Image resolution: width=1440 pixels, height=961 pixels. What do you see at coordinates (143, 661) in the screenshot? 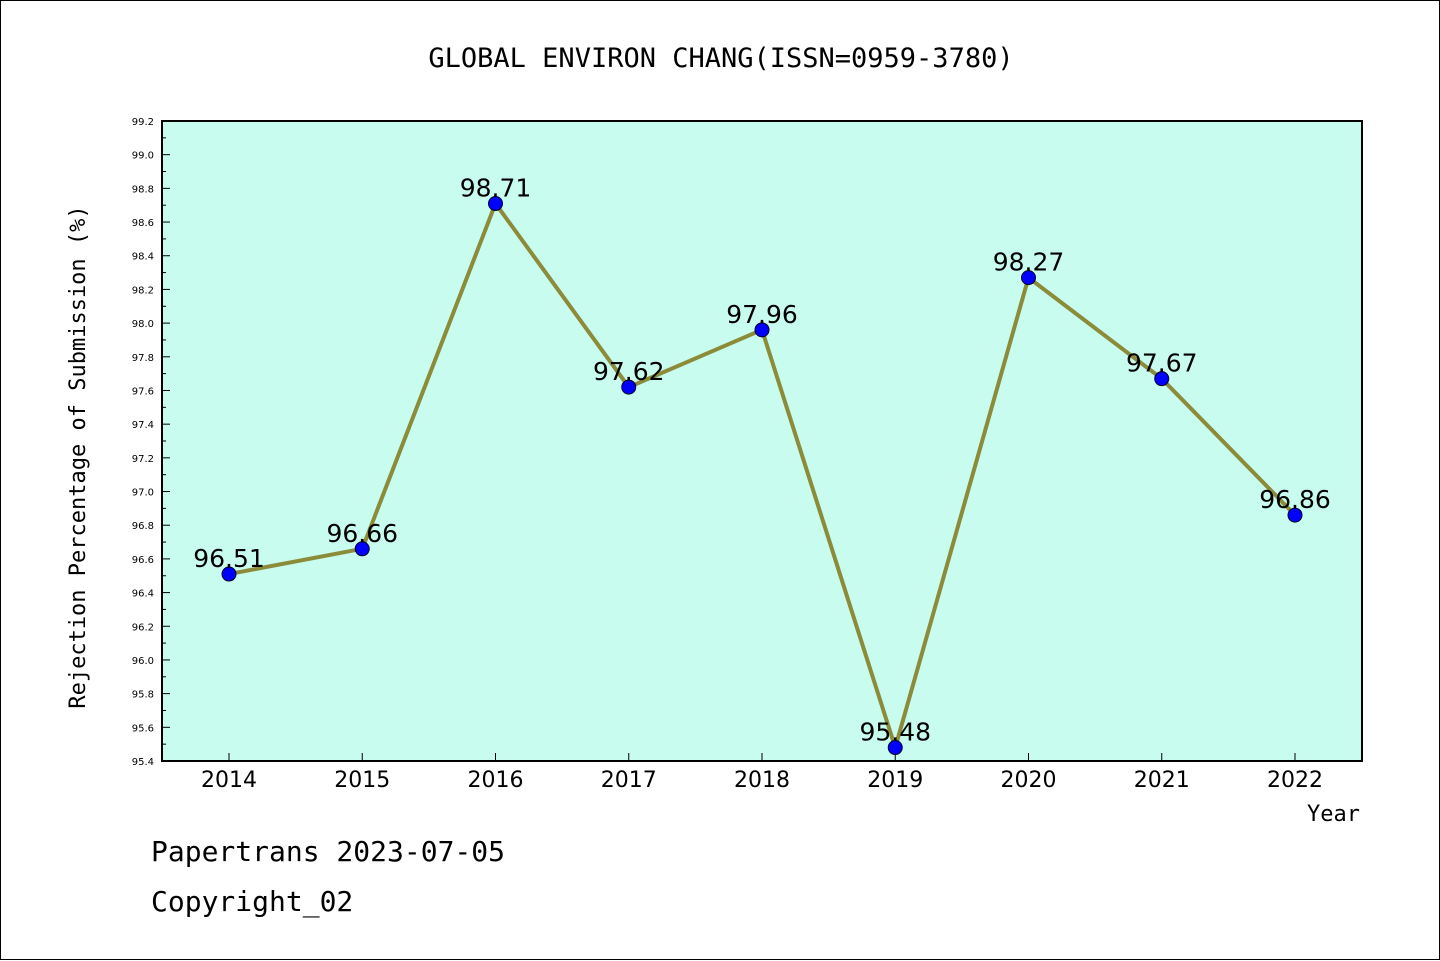
I see `y-tick-label: 96.0` at bounding box center [143, 661].